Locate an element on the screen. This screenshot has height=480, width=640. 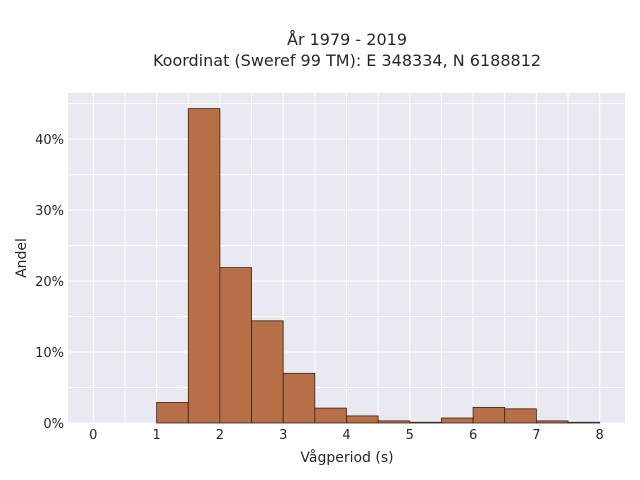
y-tick-label: 20% is located at coordinates (49, 282).